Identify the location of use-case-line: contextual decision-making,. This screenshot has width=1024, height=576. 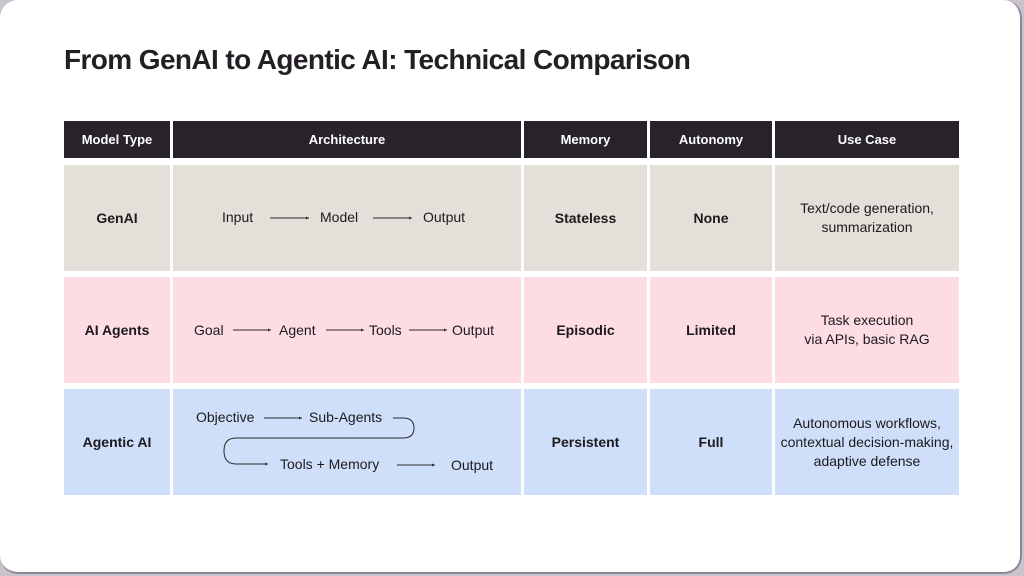
(867, 441).